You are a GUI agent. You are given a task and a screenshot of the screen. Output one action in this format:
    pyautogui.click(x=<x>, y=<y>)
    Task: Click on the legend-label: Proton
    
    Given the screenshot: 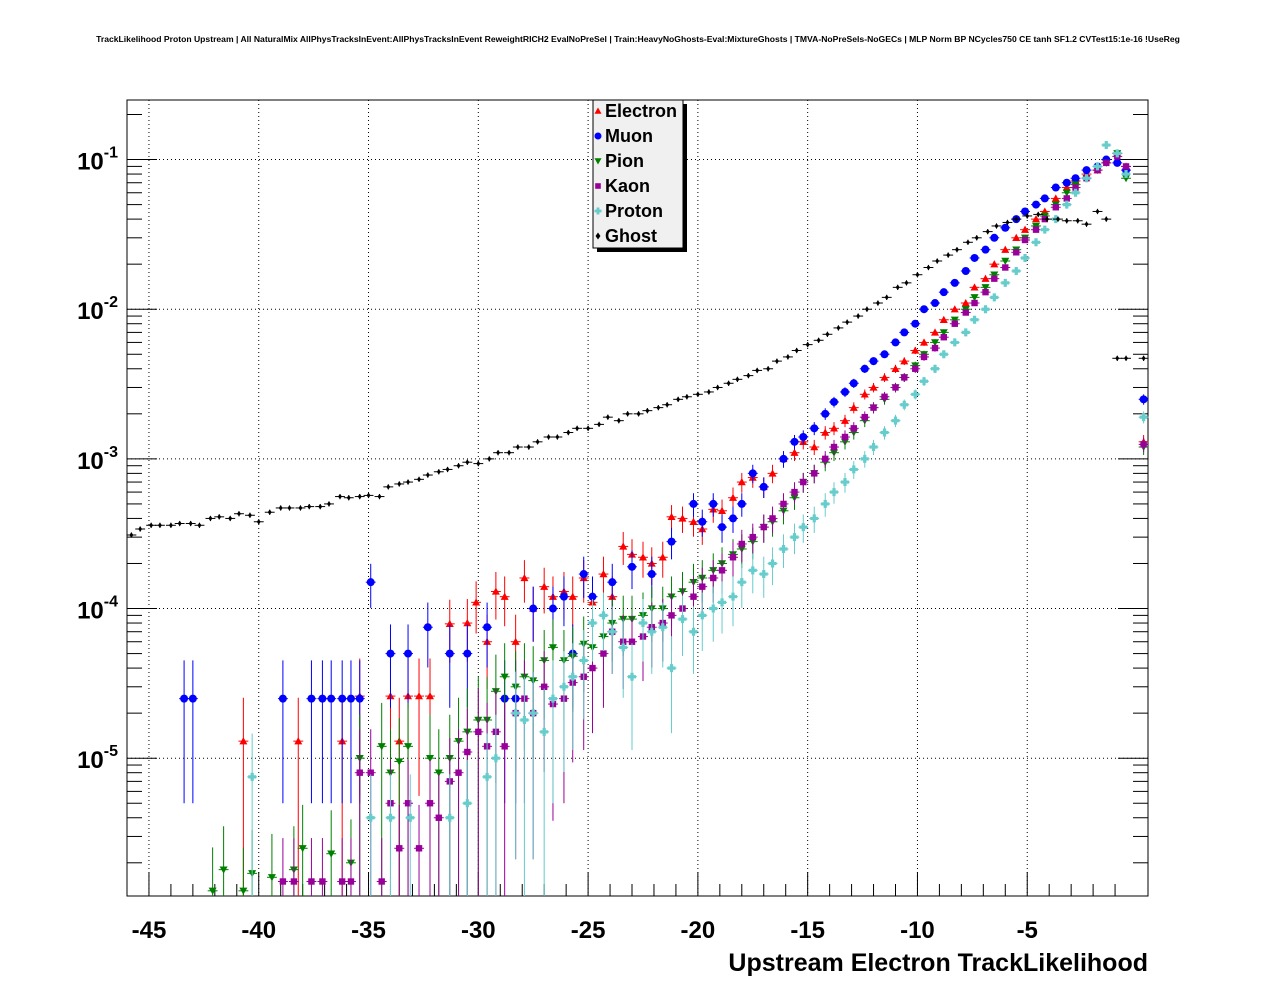 What is the action you would take?
    pyautogui.click(x=634, y=211)
    